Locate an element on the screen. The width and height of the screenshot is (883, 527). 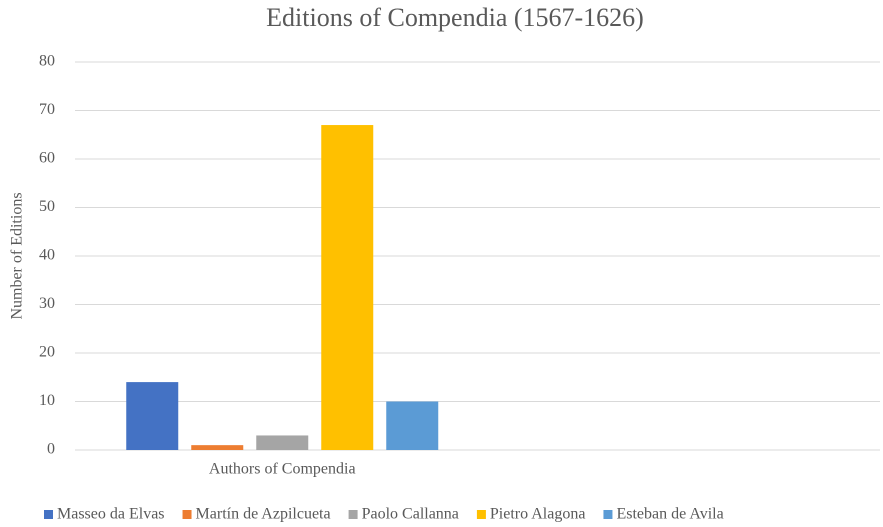
chart-title: Editions of Compendia (1567-1626) is located at coordinates (455, 17).